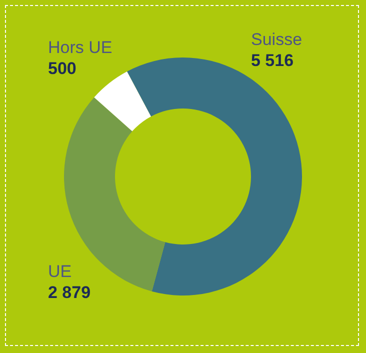 The image size is (366, 353). Describe the element at coordinates (272, 60) in the screenshot. I see `data-label: 5 516` at that location.